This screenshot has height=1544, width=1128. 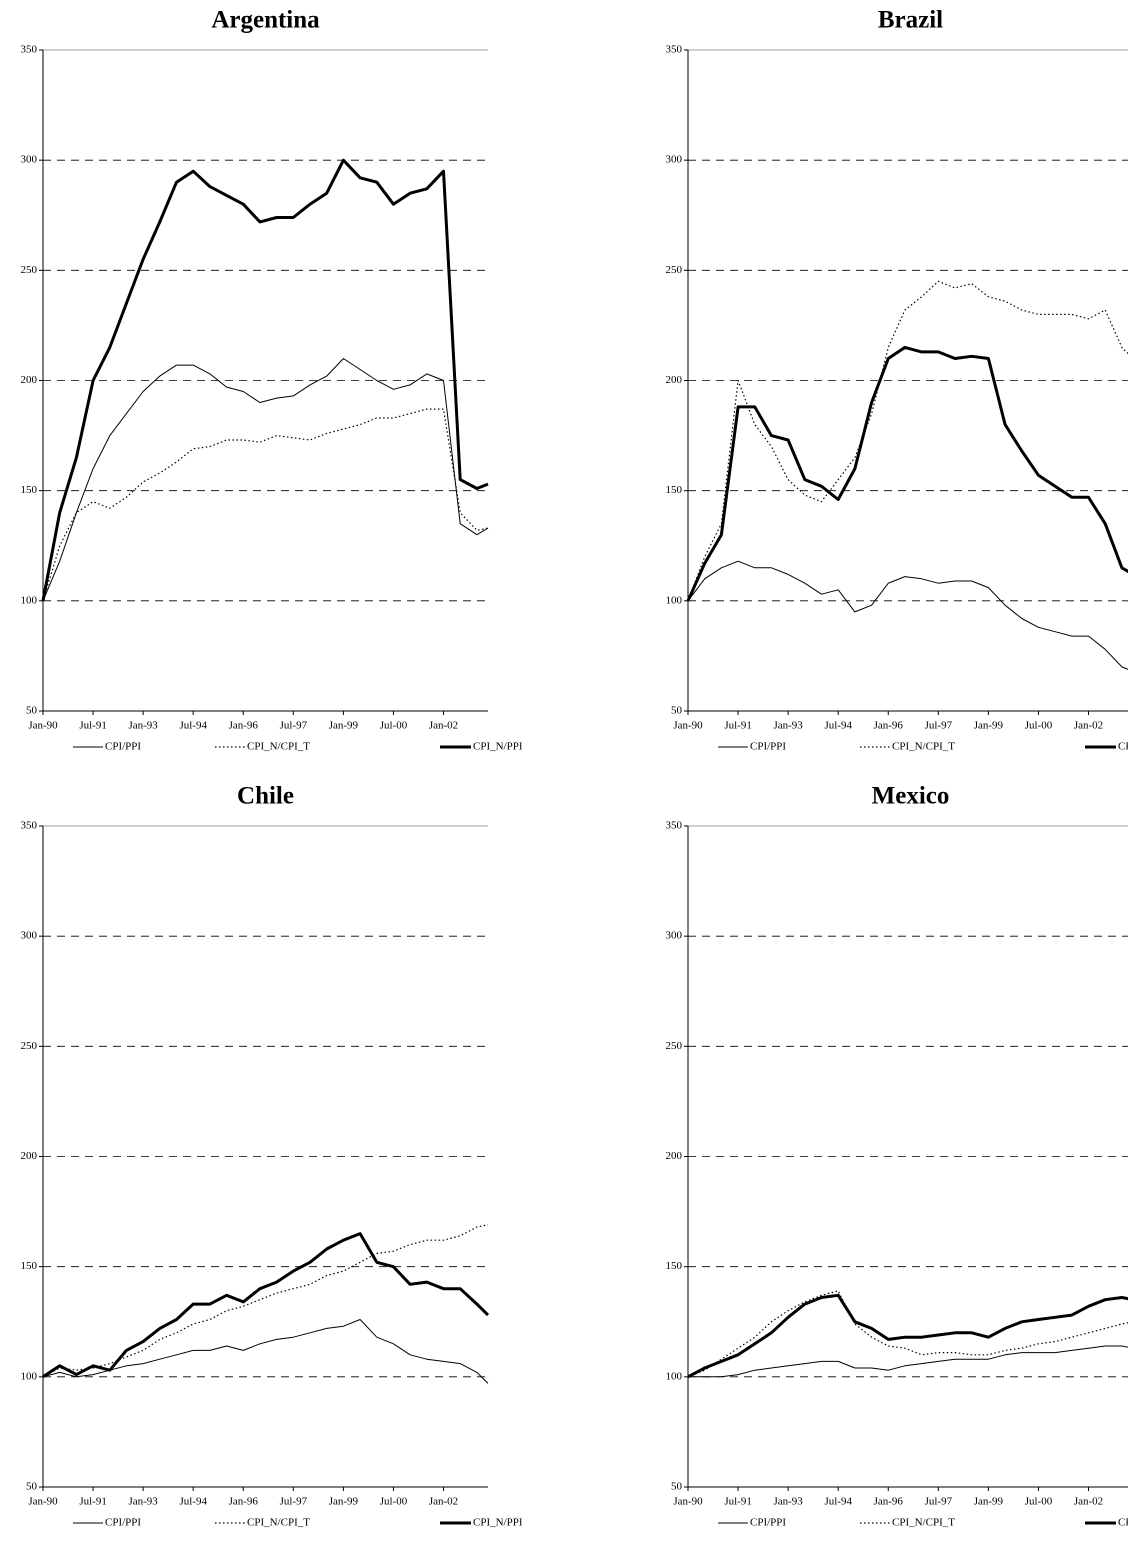 I want to click on chart-title: Mexico, so click(x=911, y=796).